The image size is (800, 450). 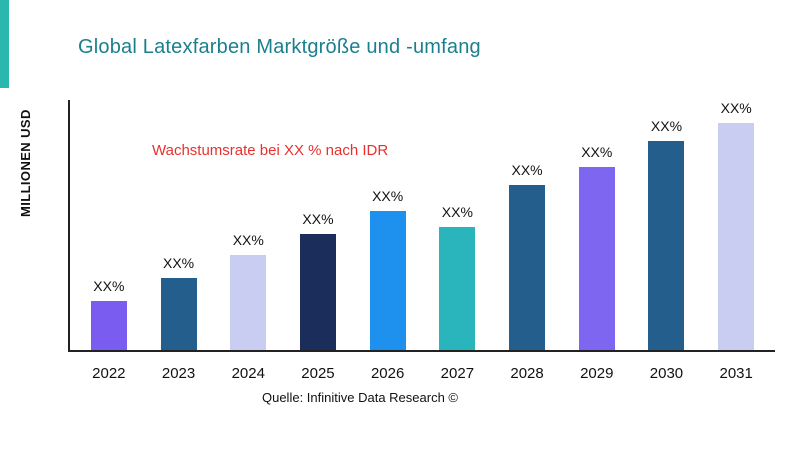 What do you see at coordinates (270, 150) in the screenshot?
I see `growth-rate-annotation: Wachstumsrate bei XX % nach IDR` at bounding box center [270, 150].